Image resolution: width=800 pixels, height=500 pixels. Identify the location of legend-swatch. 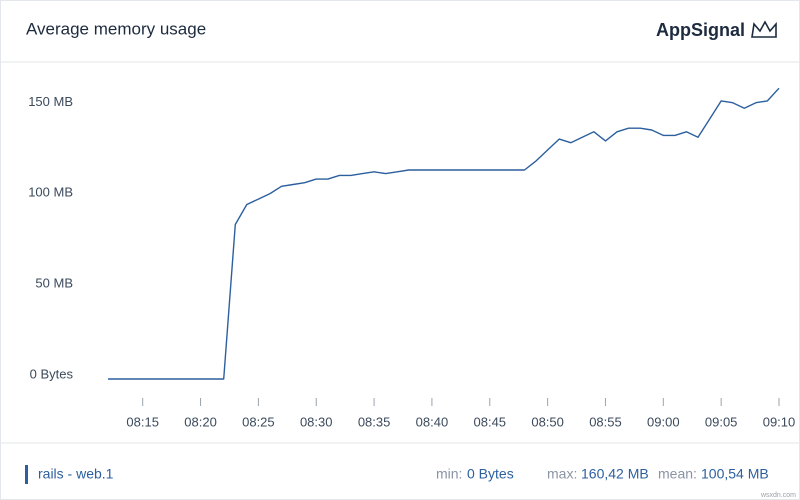
(26, 474).